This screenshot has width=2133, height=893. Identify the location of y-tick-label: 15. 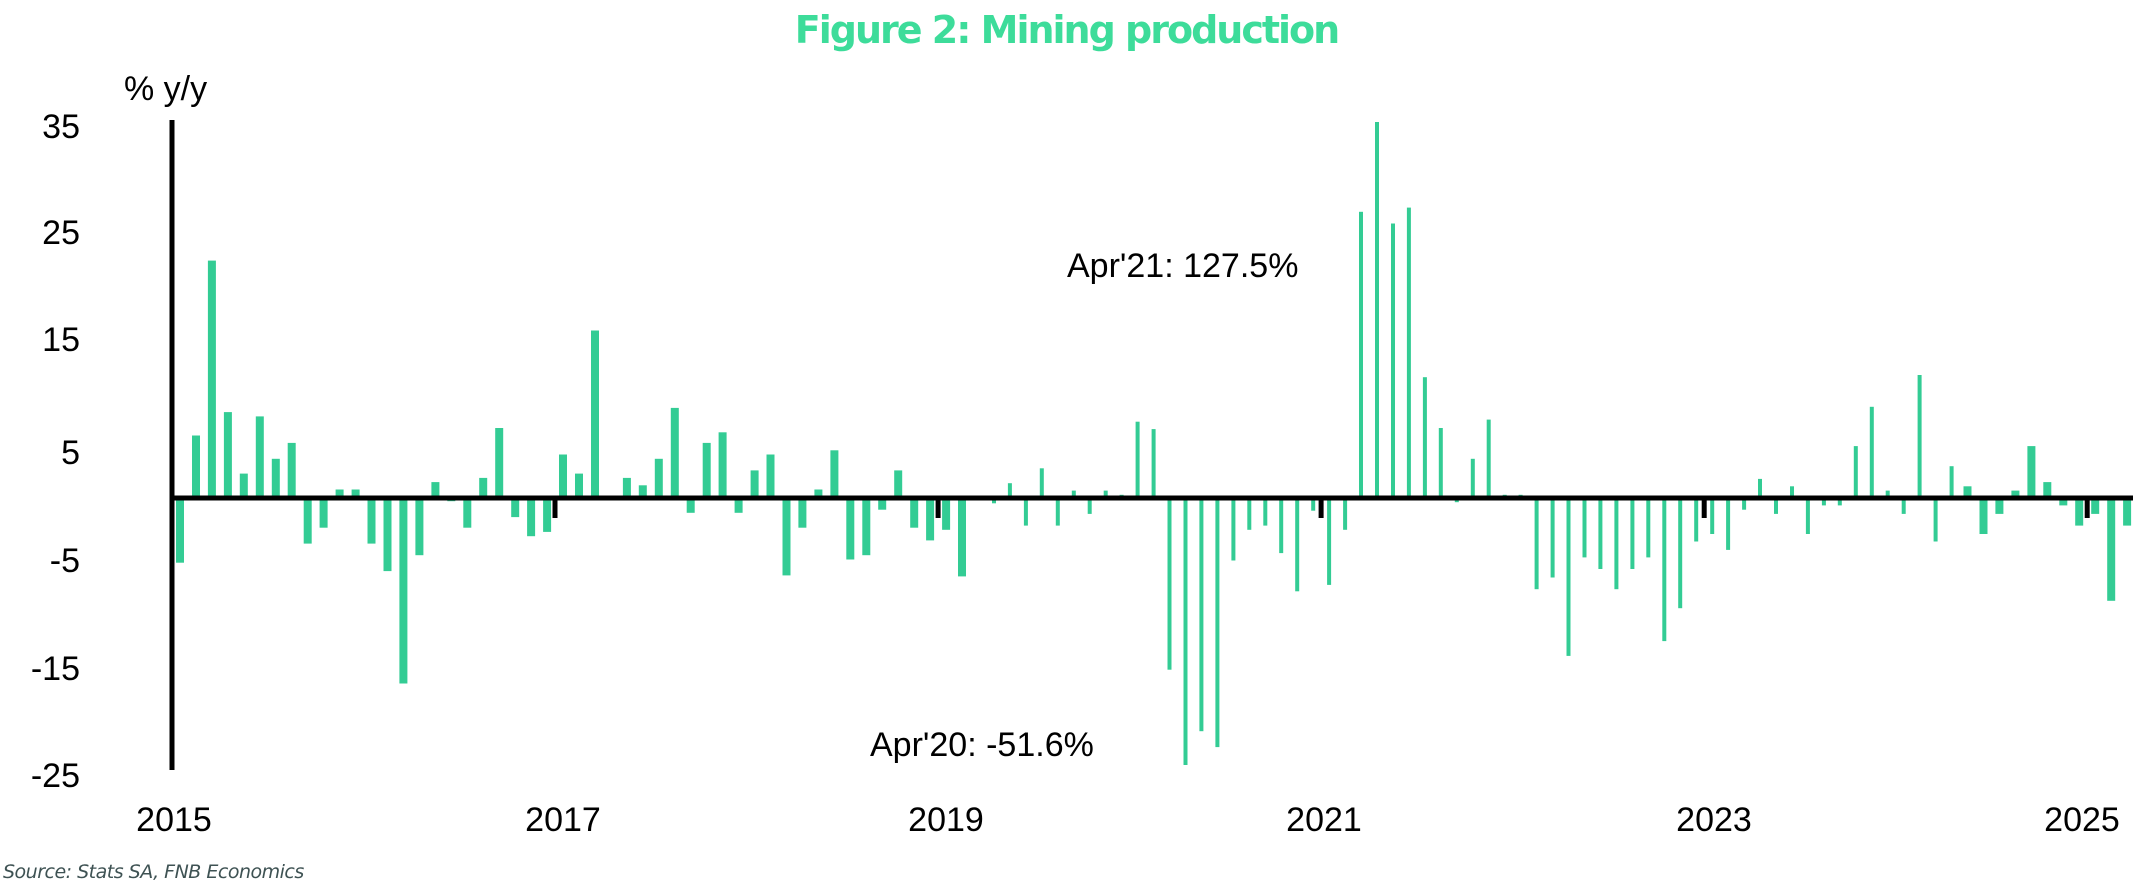
(61, 340).